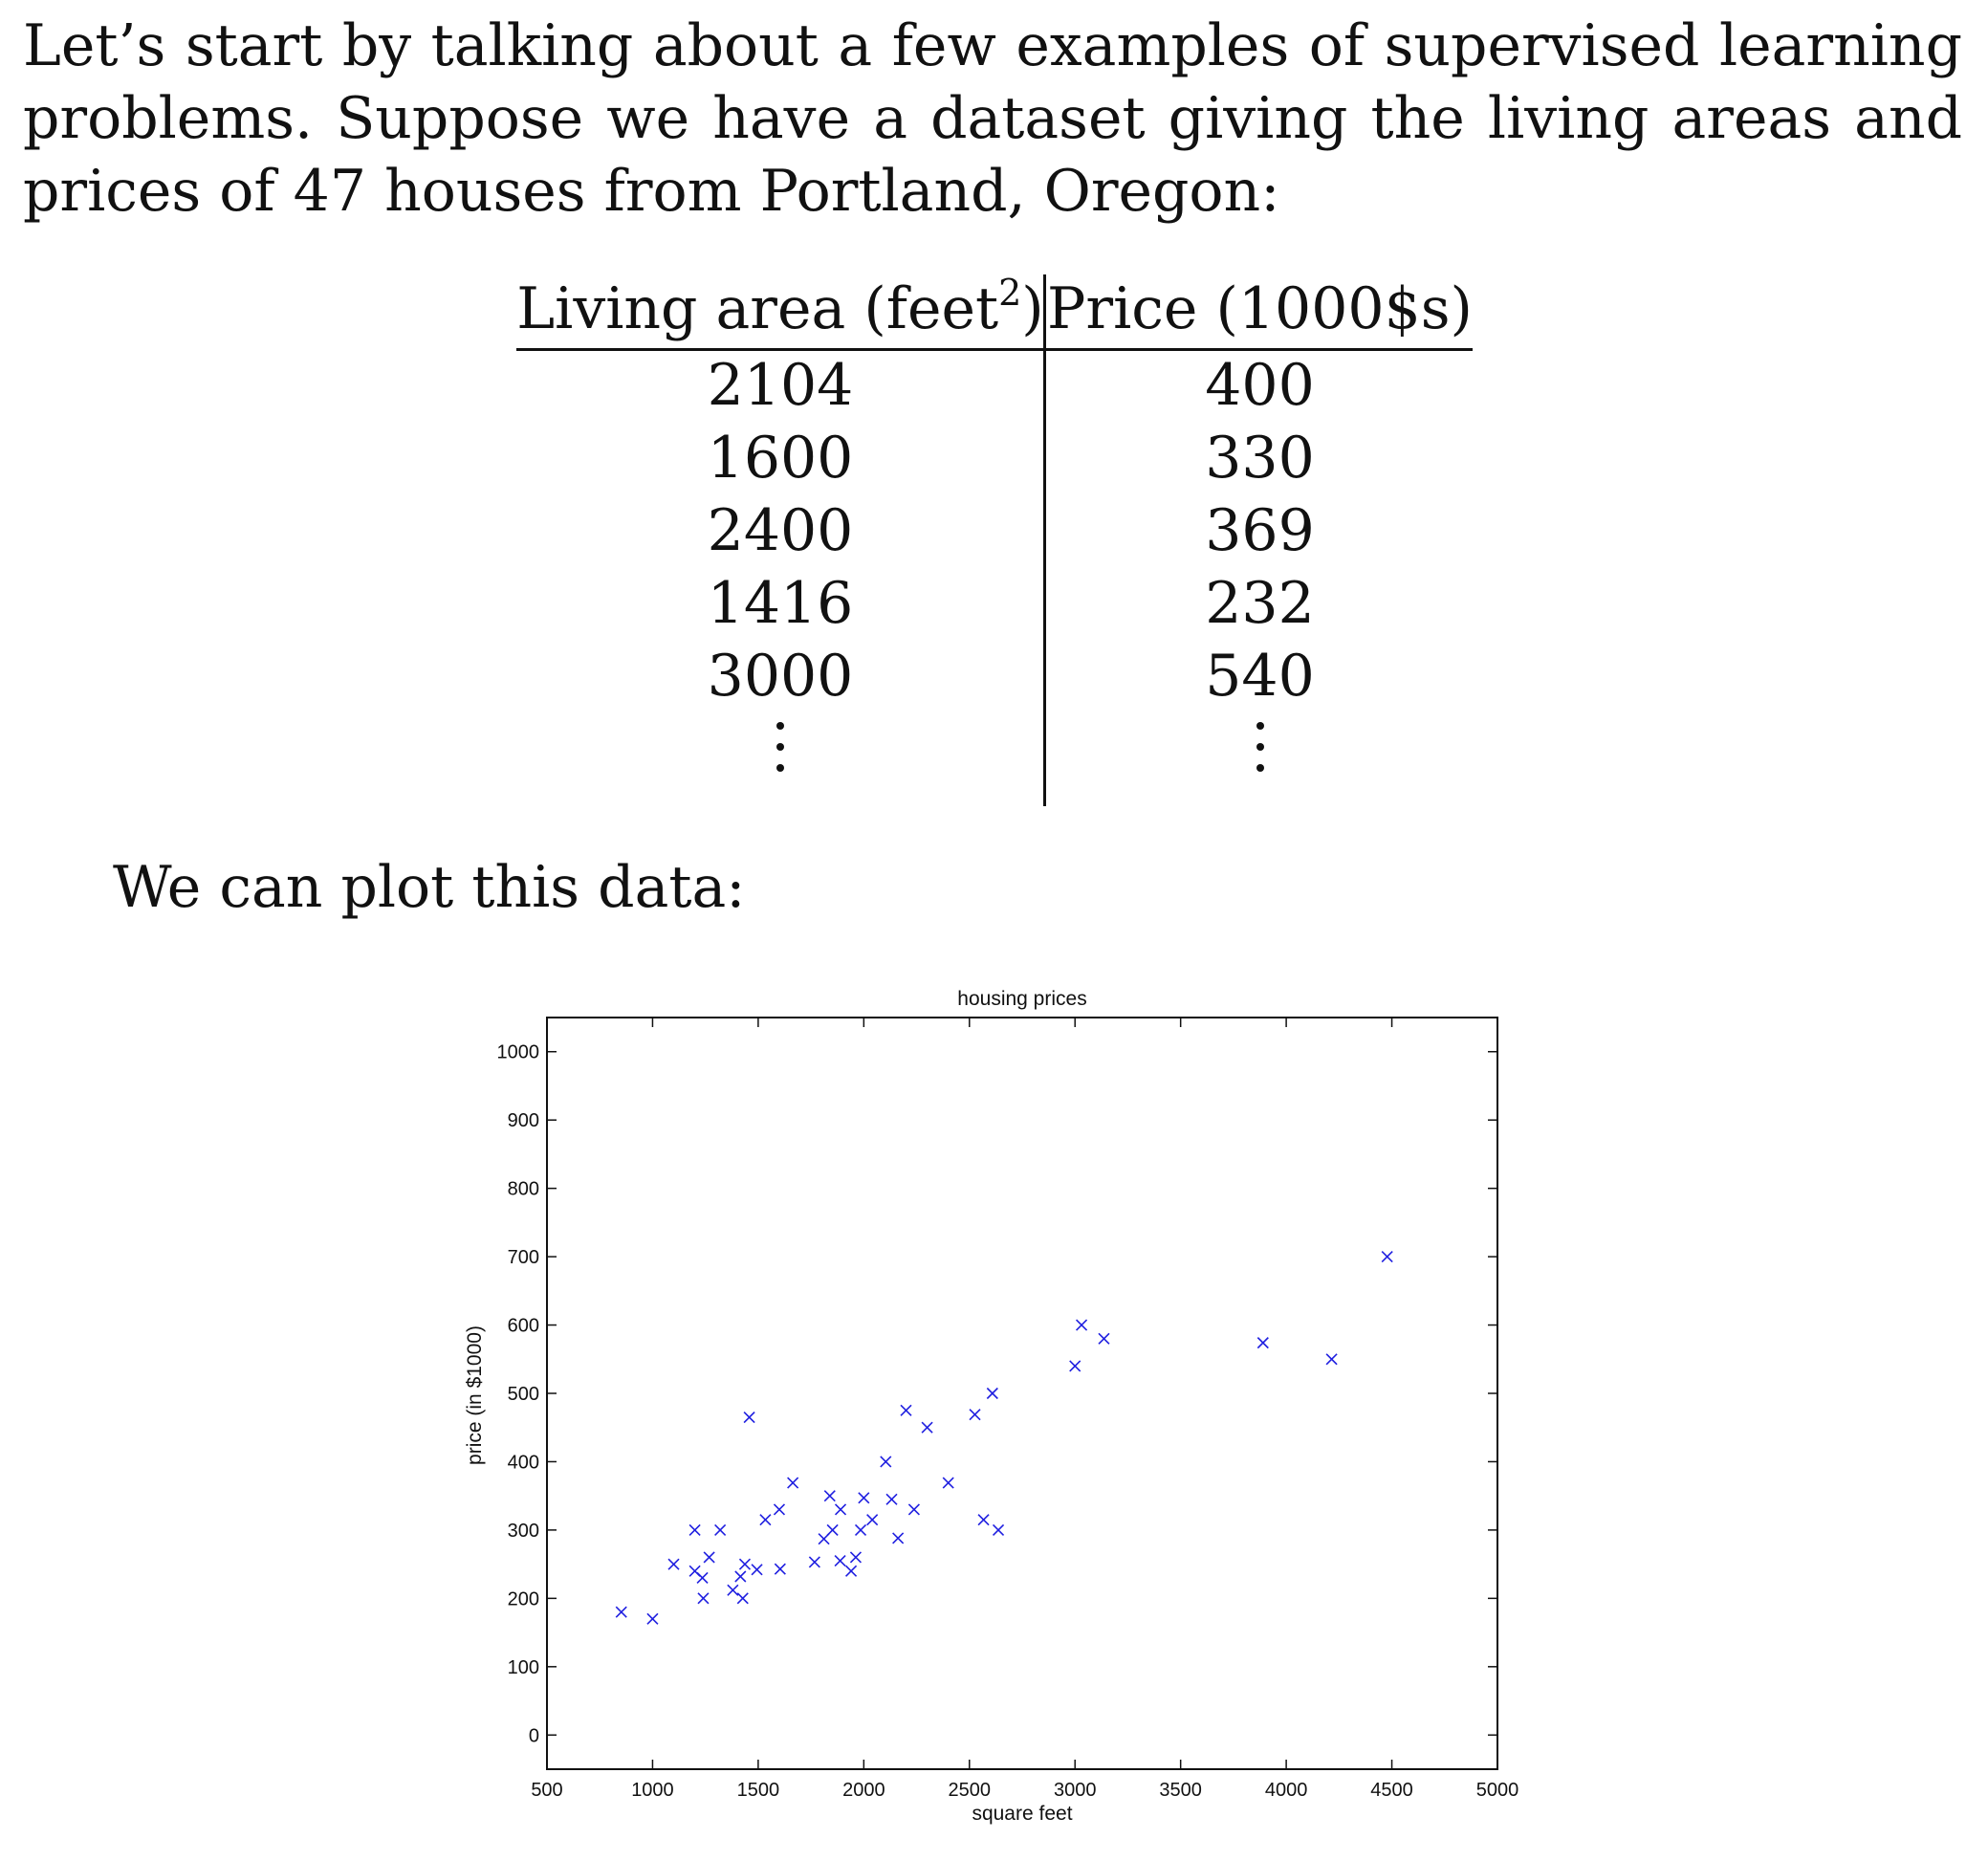  Describe the element at coordinates (523, 1189) in the screenshot. I see `y-tick-label: 800` at that location.